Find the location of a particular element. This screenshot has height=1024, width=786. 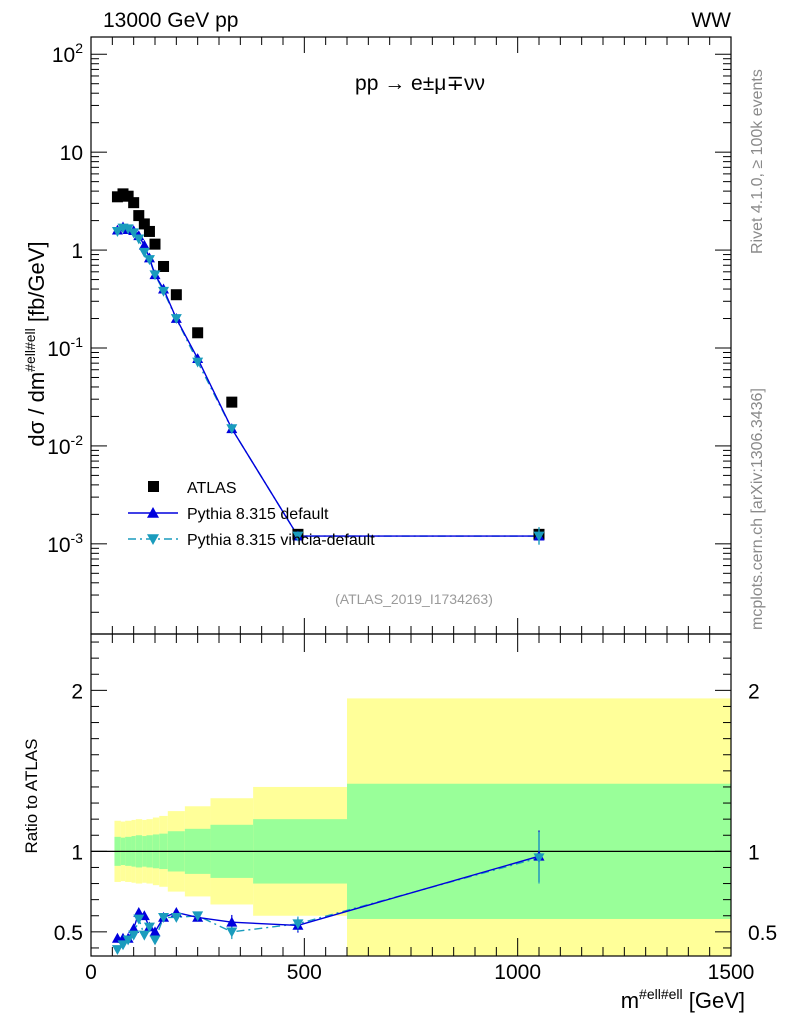

x-tick-label: 0 is located at coordinates (91, 972).